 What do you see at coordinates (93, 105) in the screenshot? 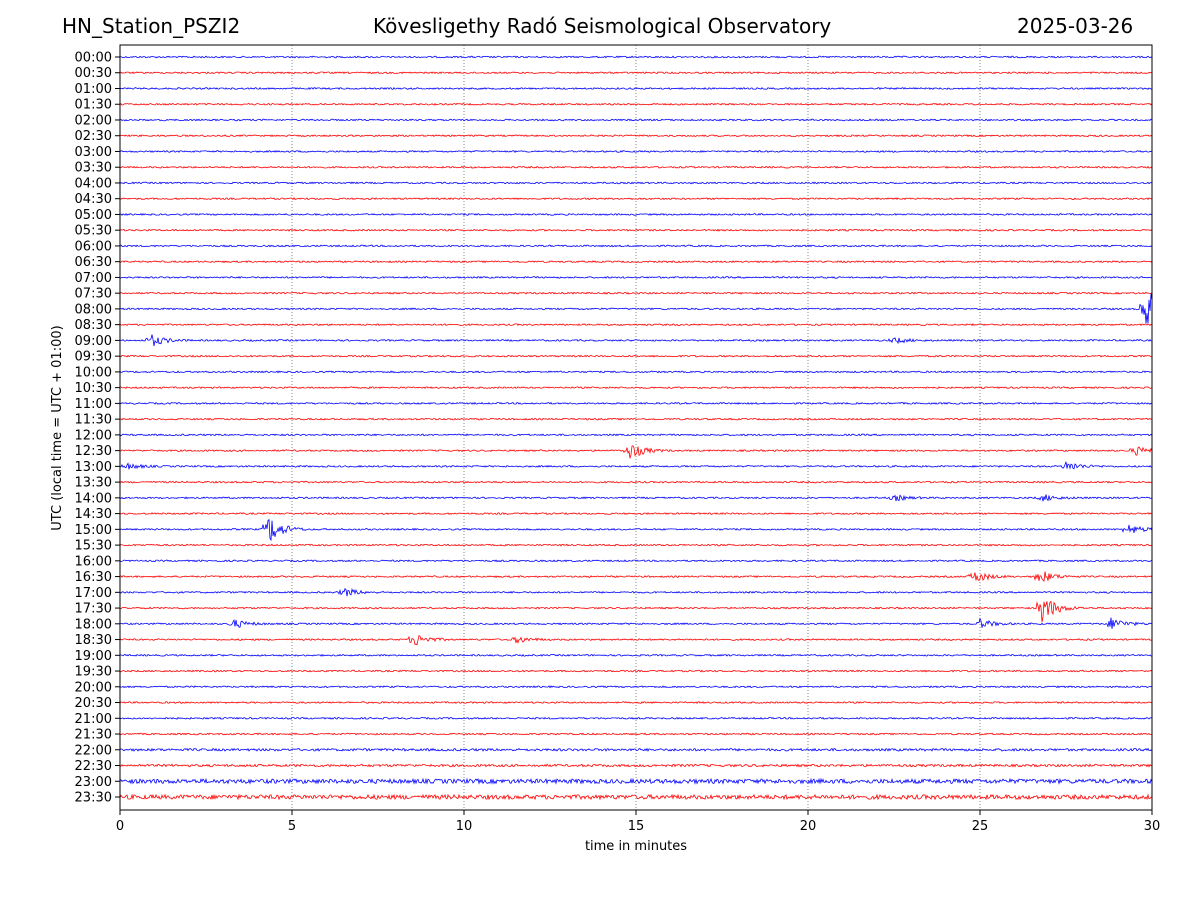
I see `y-tick-label: 01:30` at bounding box center [93, 105].